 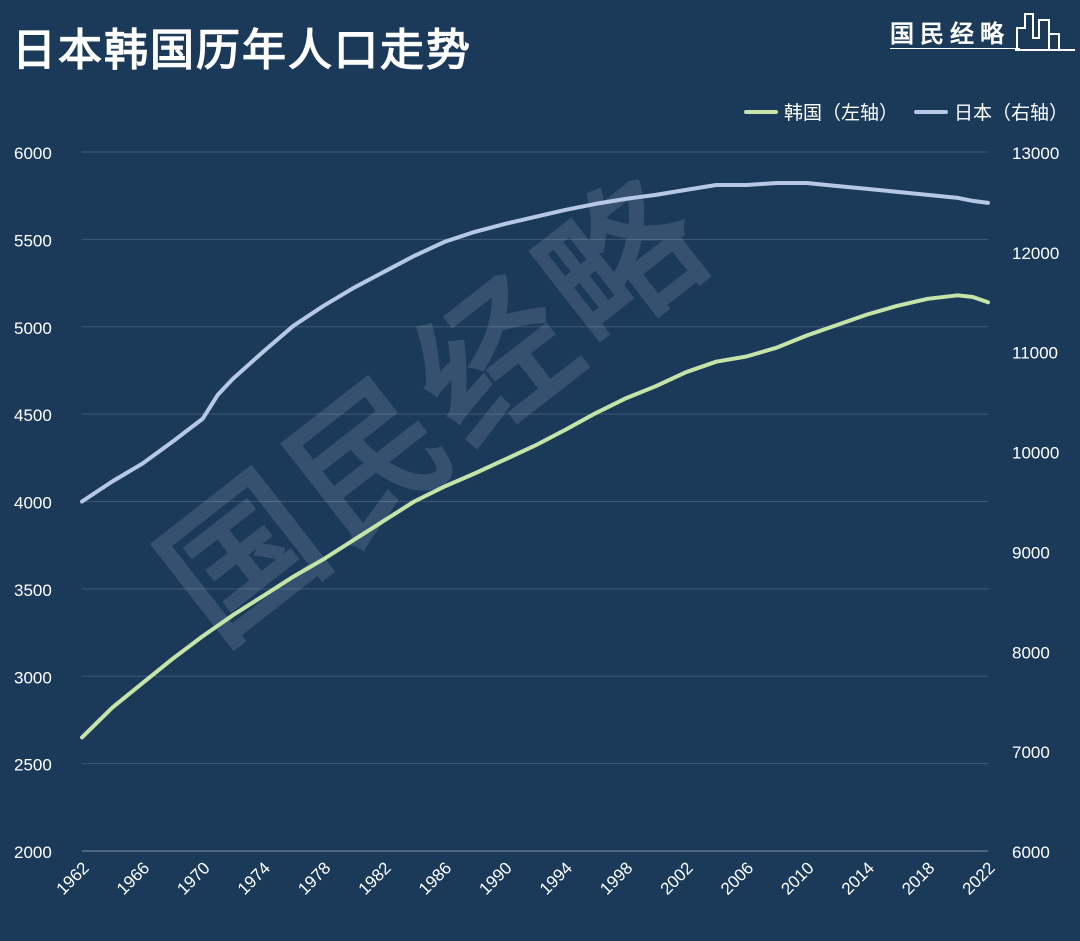 I want to click on brand-logo: 国民经略, so click(x=950, y=33).